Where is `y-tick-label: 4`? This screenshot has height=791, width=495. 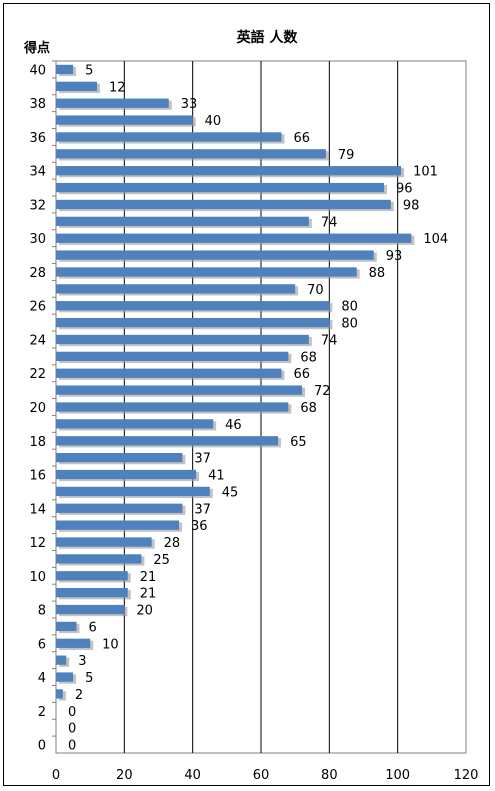 y-tick-label: 4 is located at coordinates (42, 678).